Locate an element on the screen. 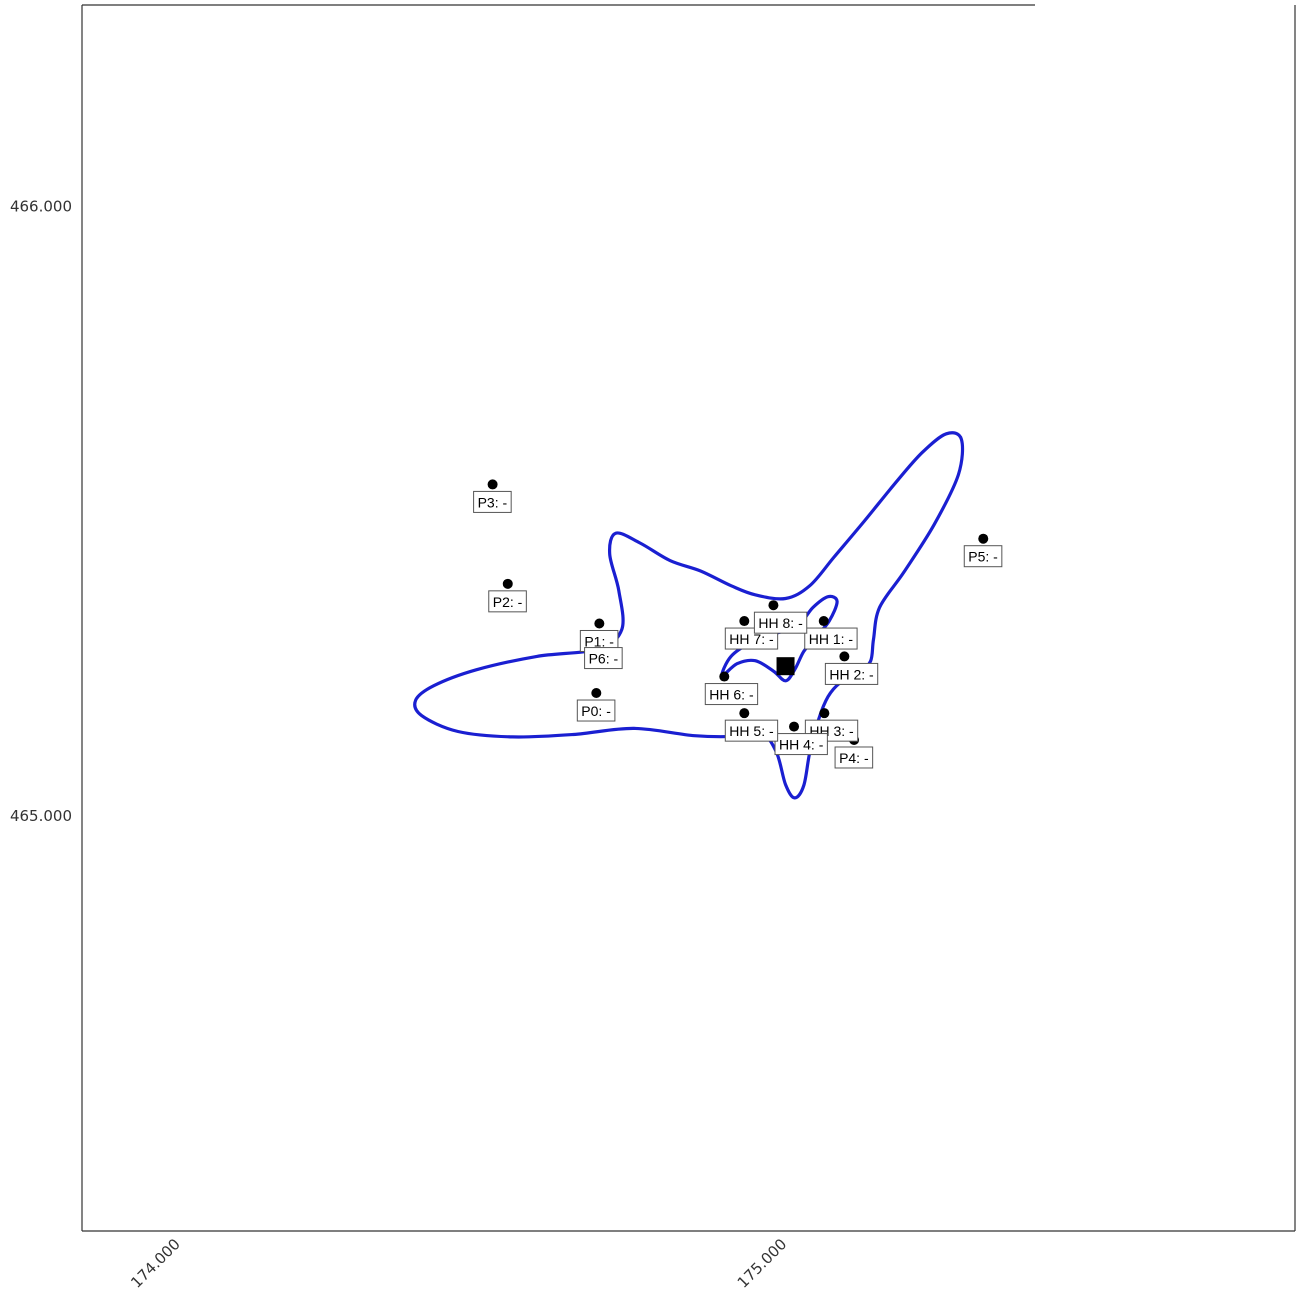  point-label: HH 5: - is located at coordinates (751, 730).